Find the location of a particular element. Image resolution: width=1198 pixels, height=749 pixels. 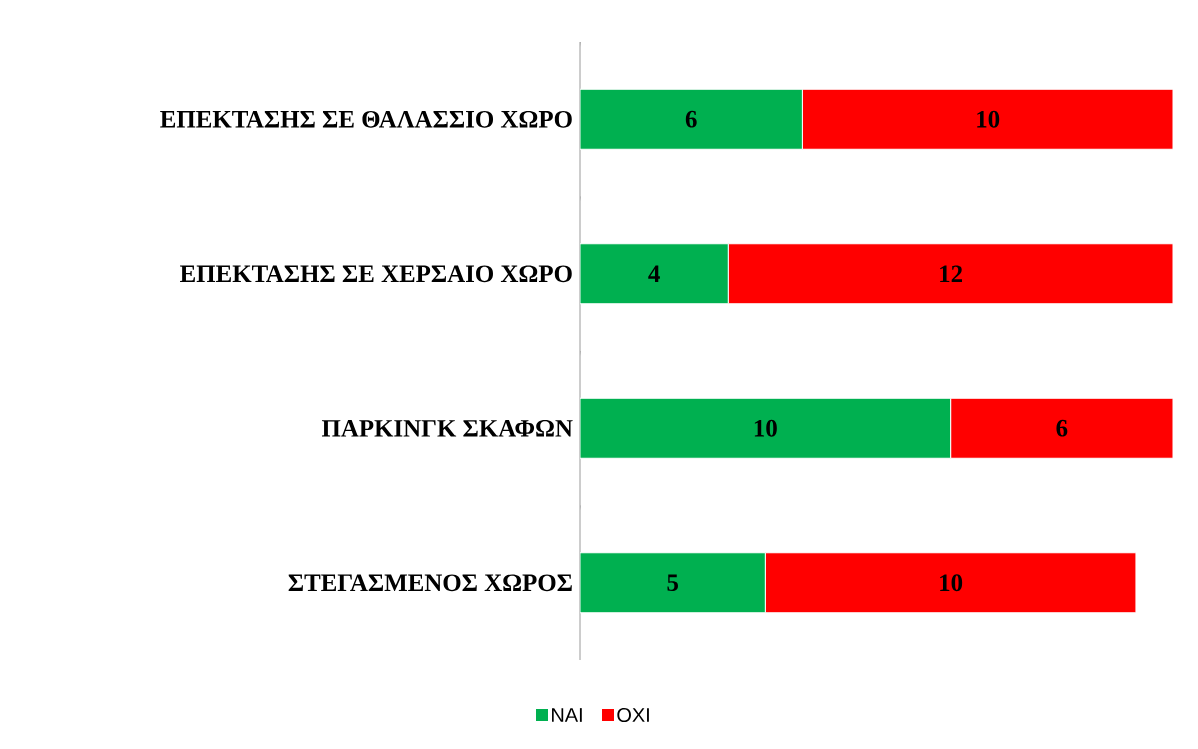

y-tick-label: ΕΠΕΚΤΑΣΗΣ ΣΕ ΘΑΛΑΣΣΙΟ ΧΩΡΟ is located at coordinates (366, 119).